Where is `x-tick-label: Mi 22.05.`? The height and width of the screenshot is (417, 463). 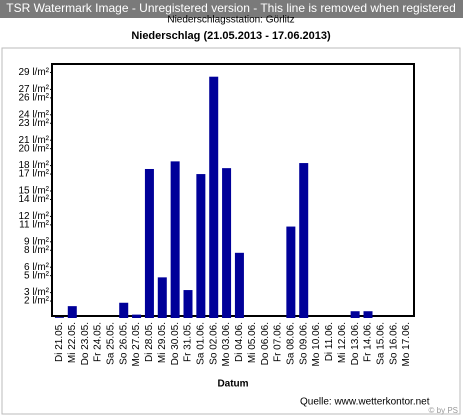 x-tick-label: Mi 22.05. is located at coordinates (72, 342).